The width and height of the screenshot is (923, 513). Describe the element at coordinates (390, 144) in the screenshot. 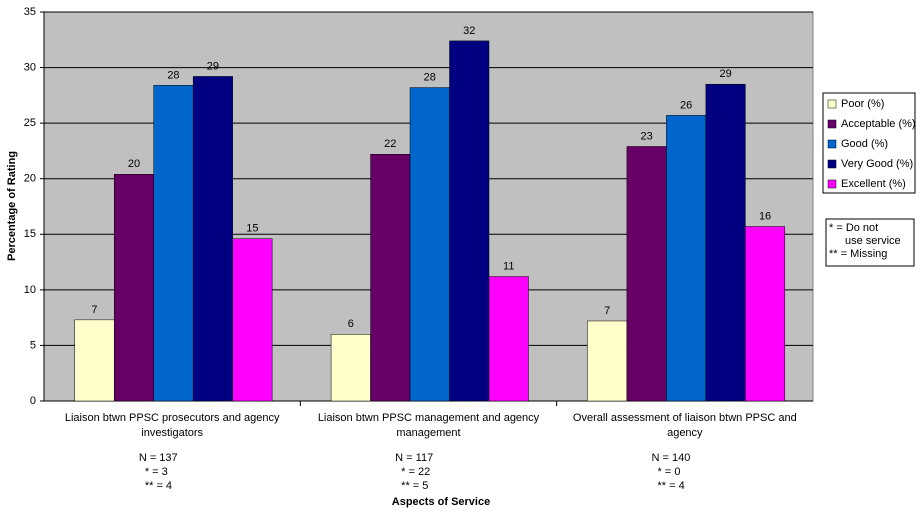

I see `data-label: 22` at that location.